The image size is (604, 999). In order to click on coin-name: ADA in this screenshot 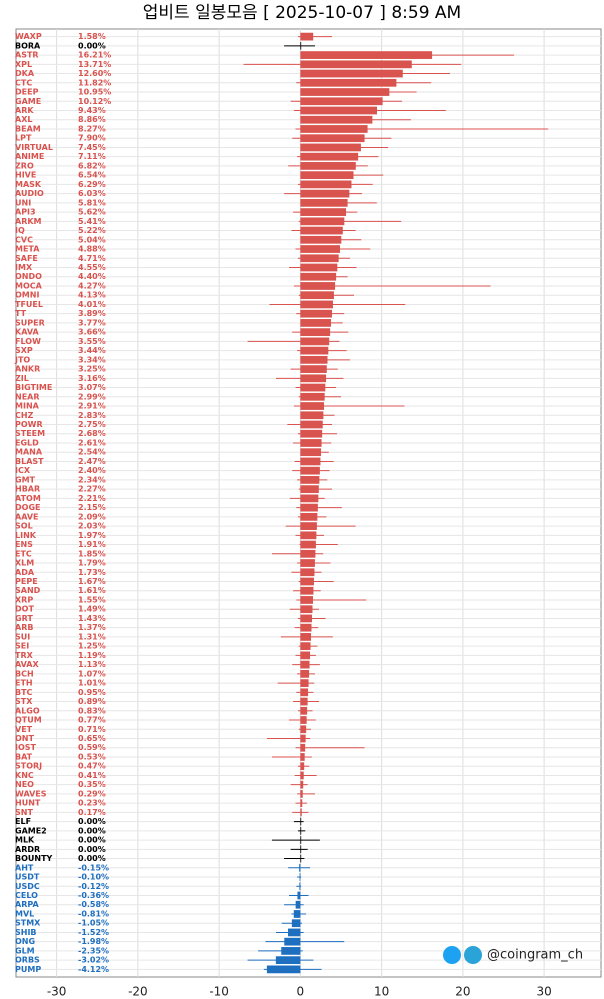, I will do `click(25, 572)`.